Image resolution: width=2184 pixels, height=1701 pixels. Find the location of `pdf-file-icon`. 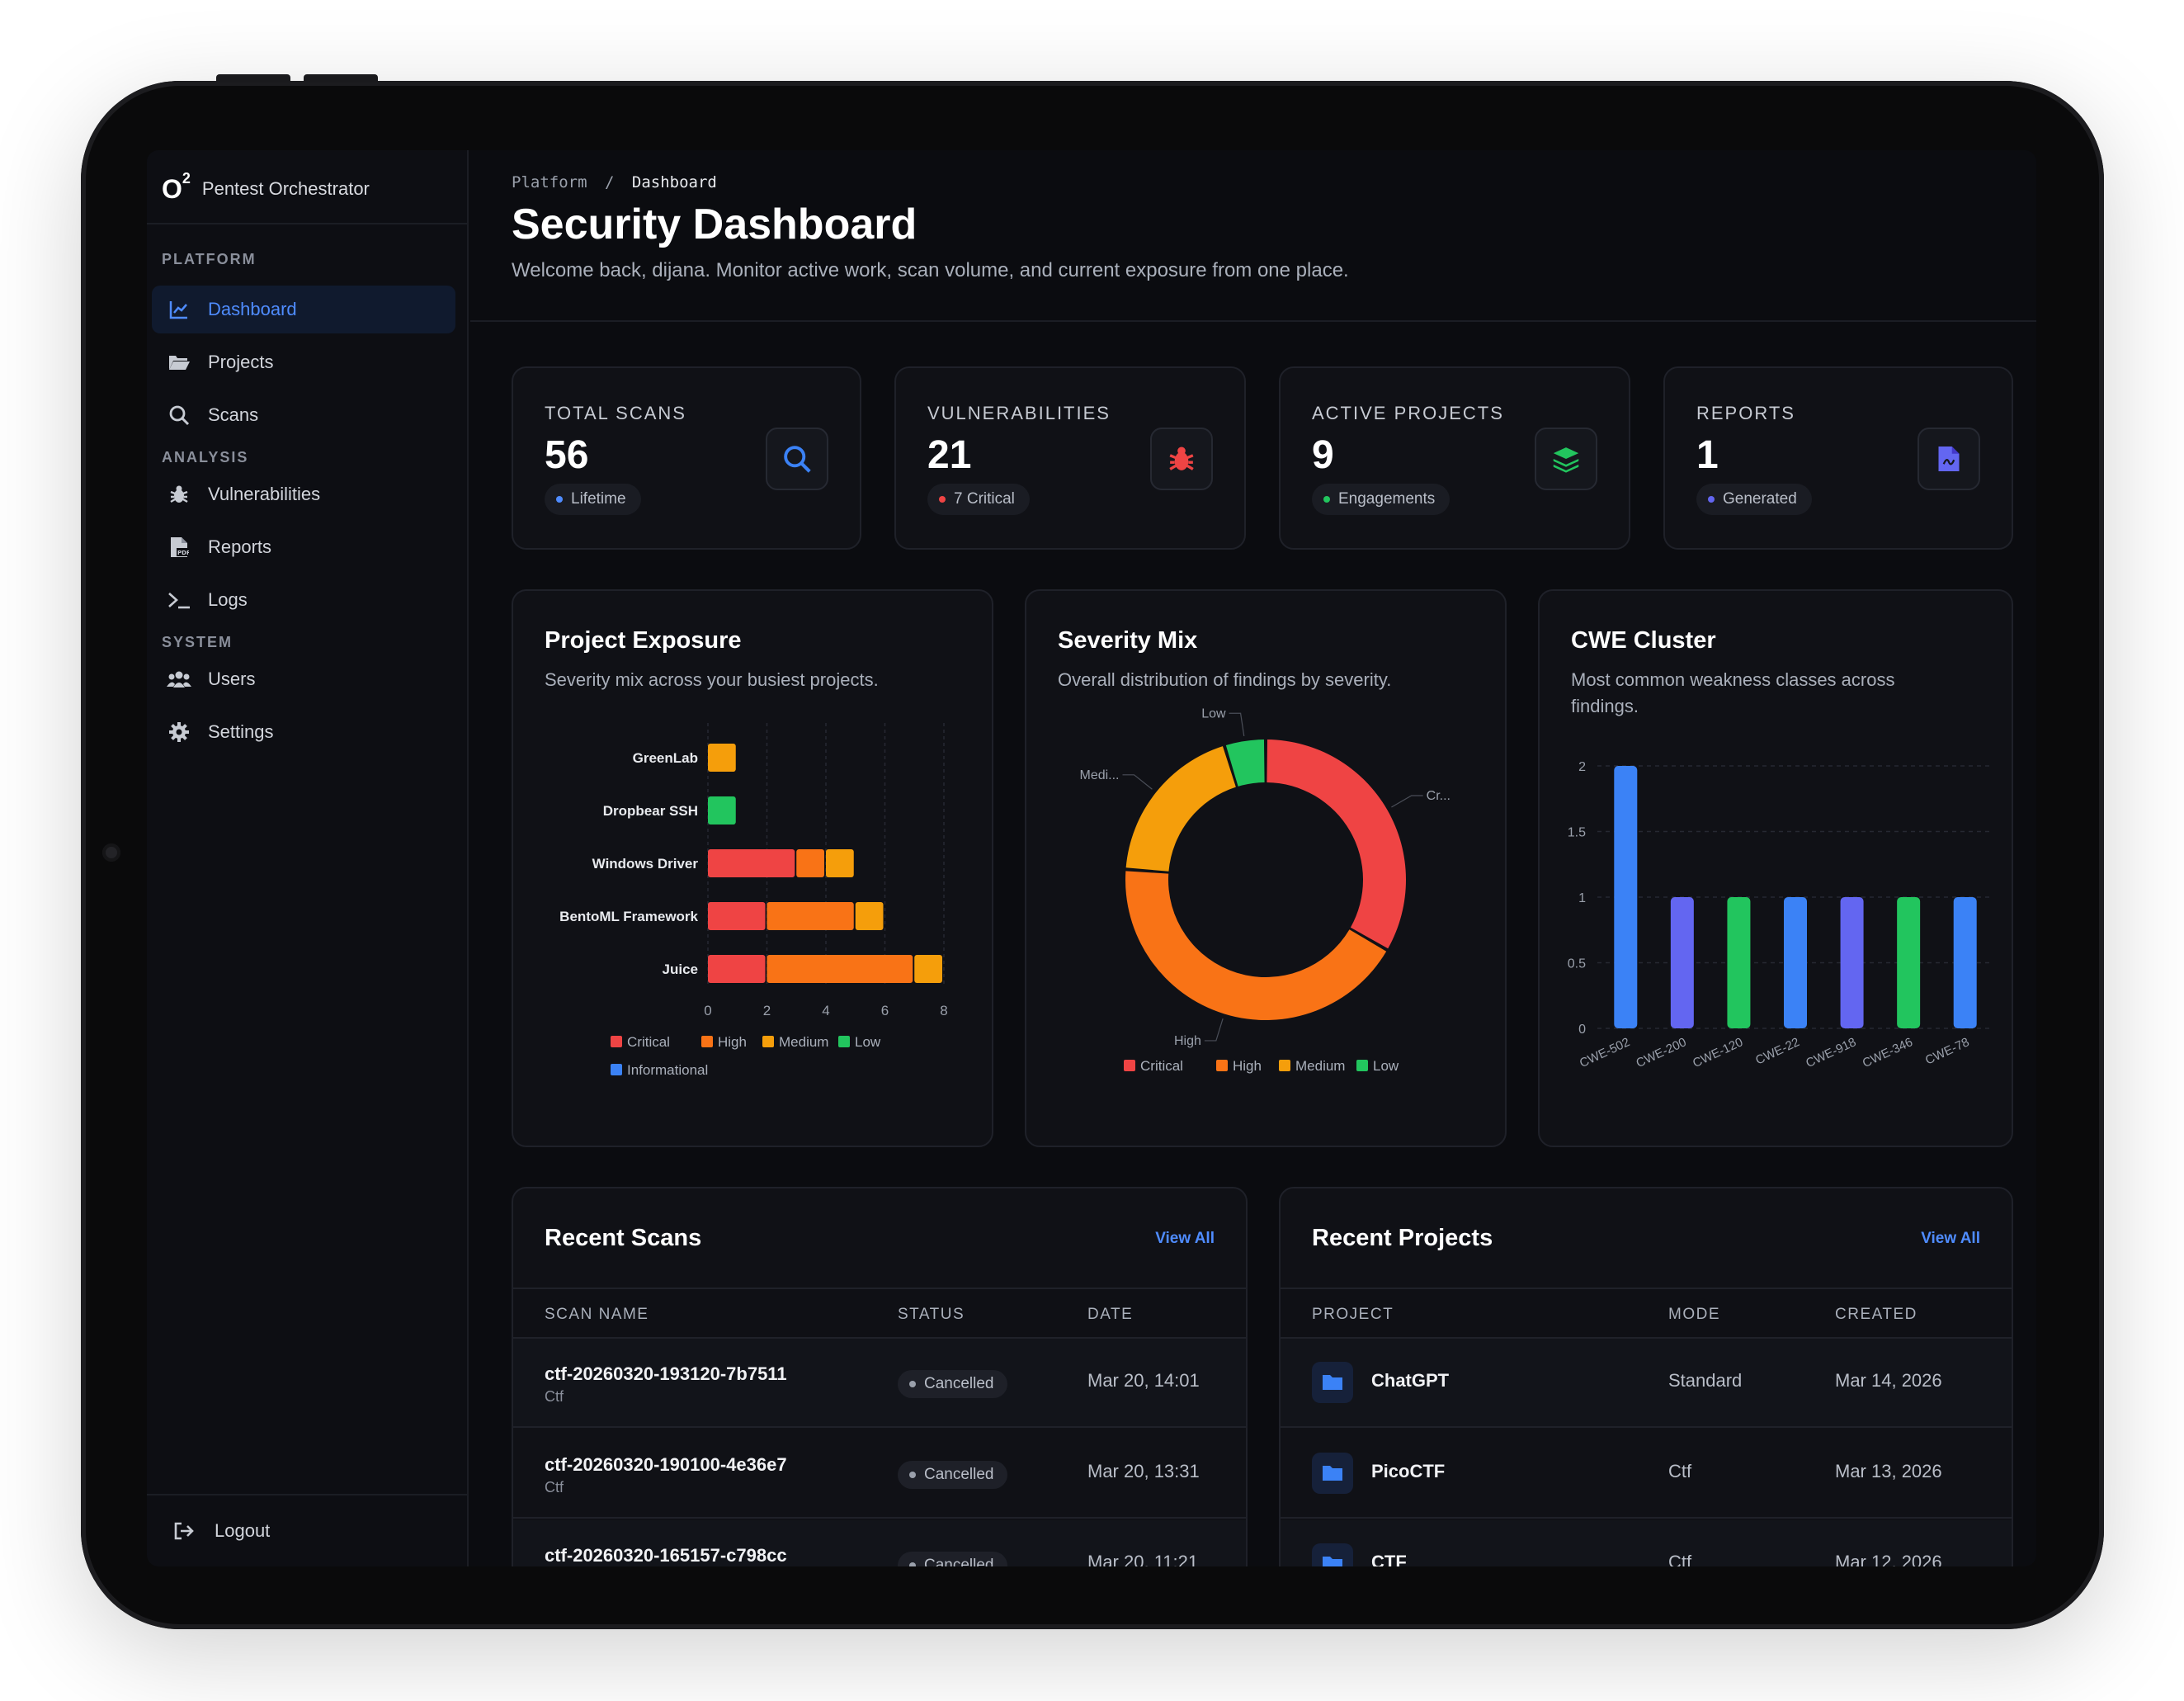

pdf-file-icon is located at coordinates (1949, 459).